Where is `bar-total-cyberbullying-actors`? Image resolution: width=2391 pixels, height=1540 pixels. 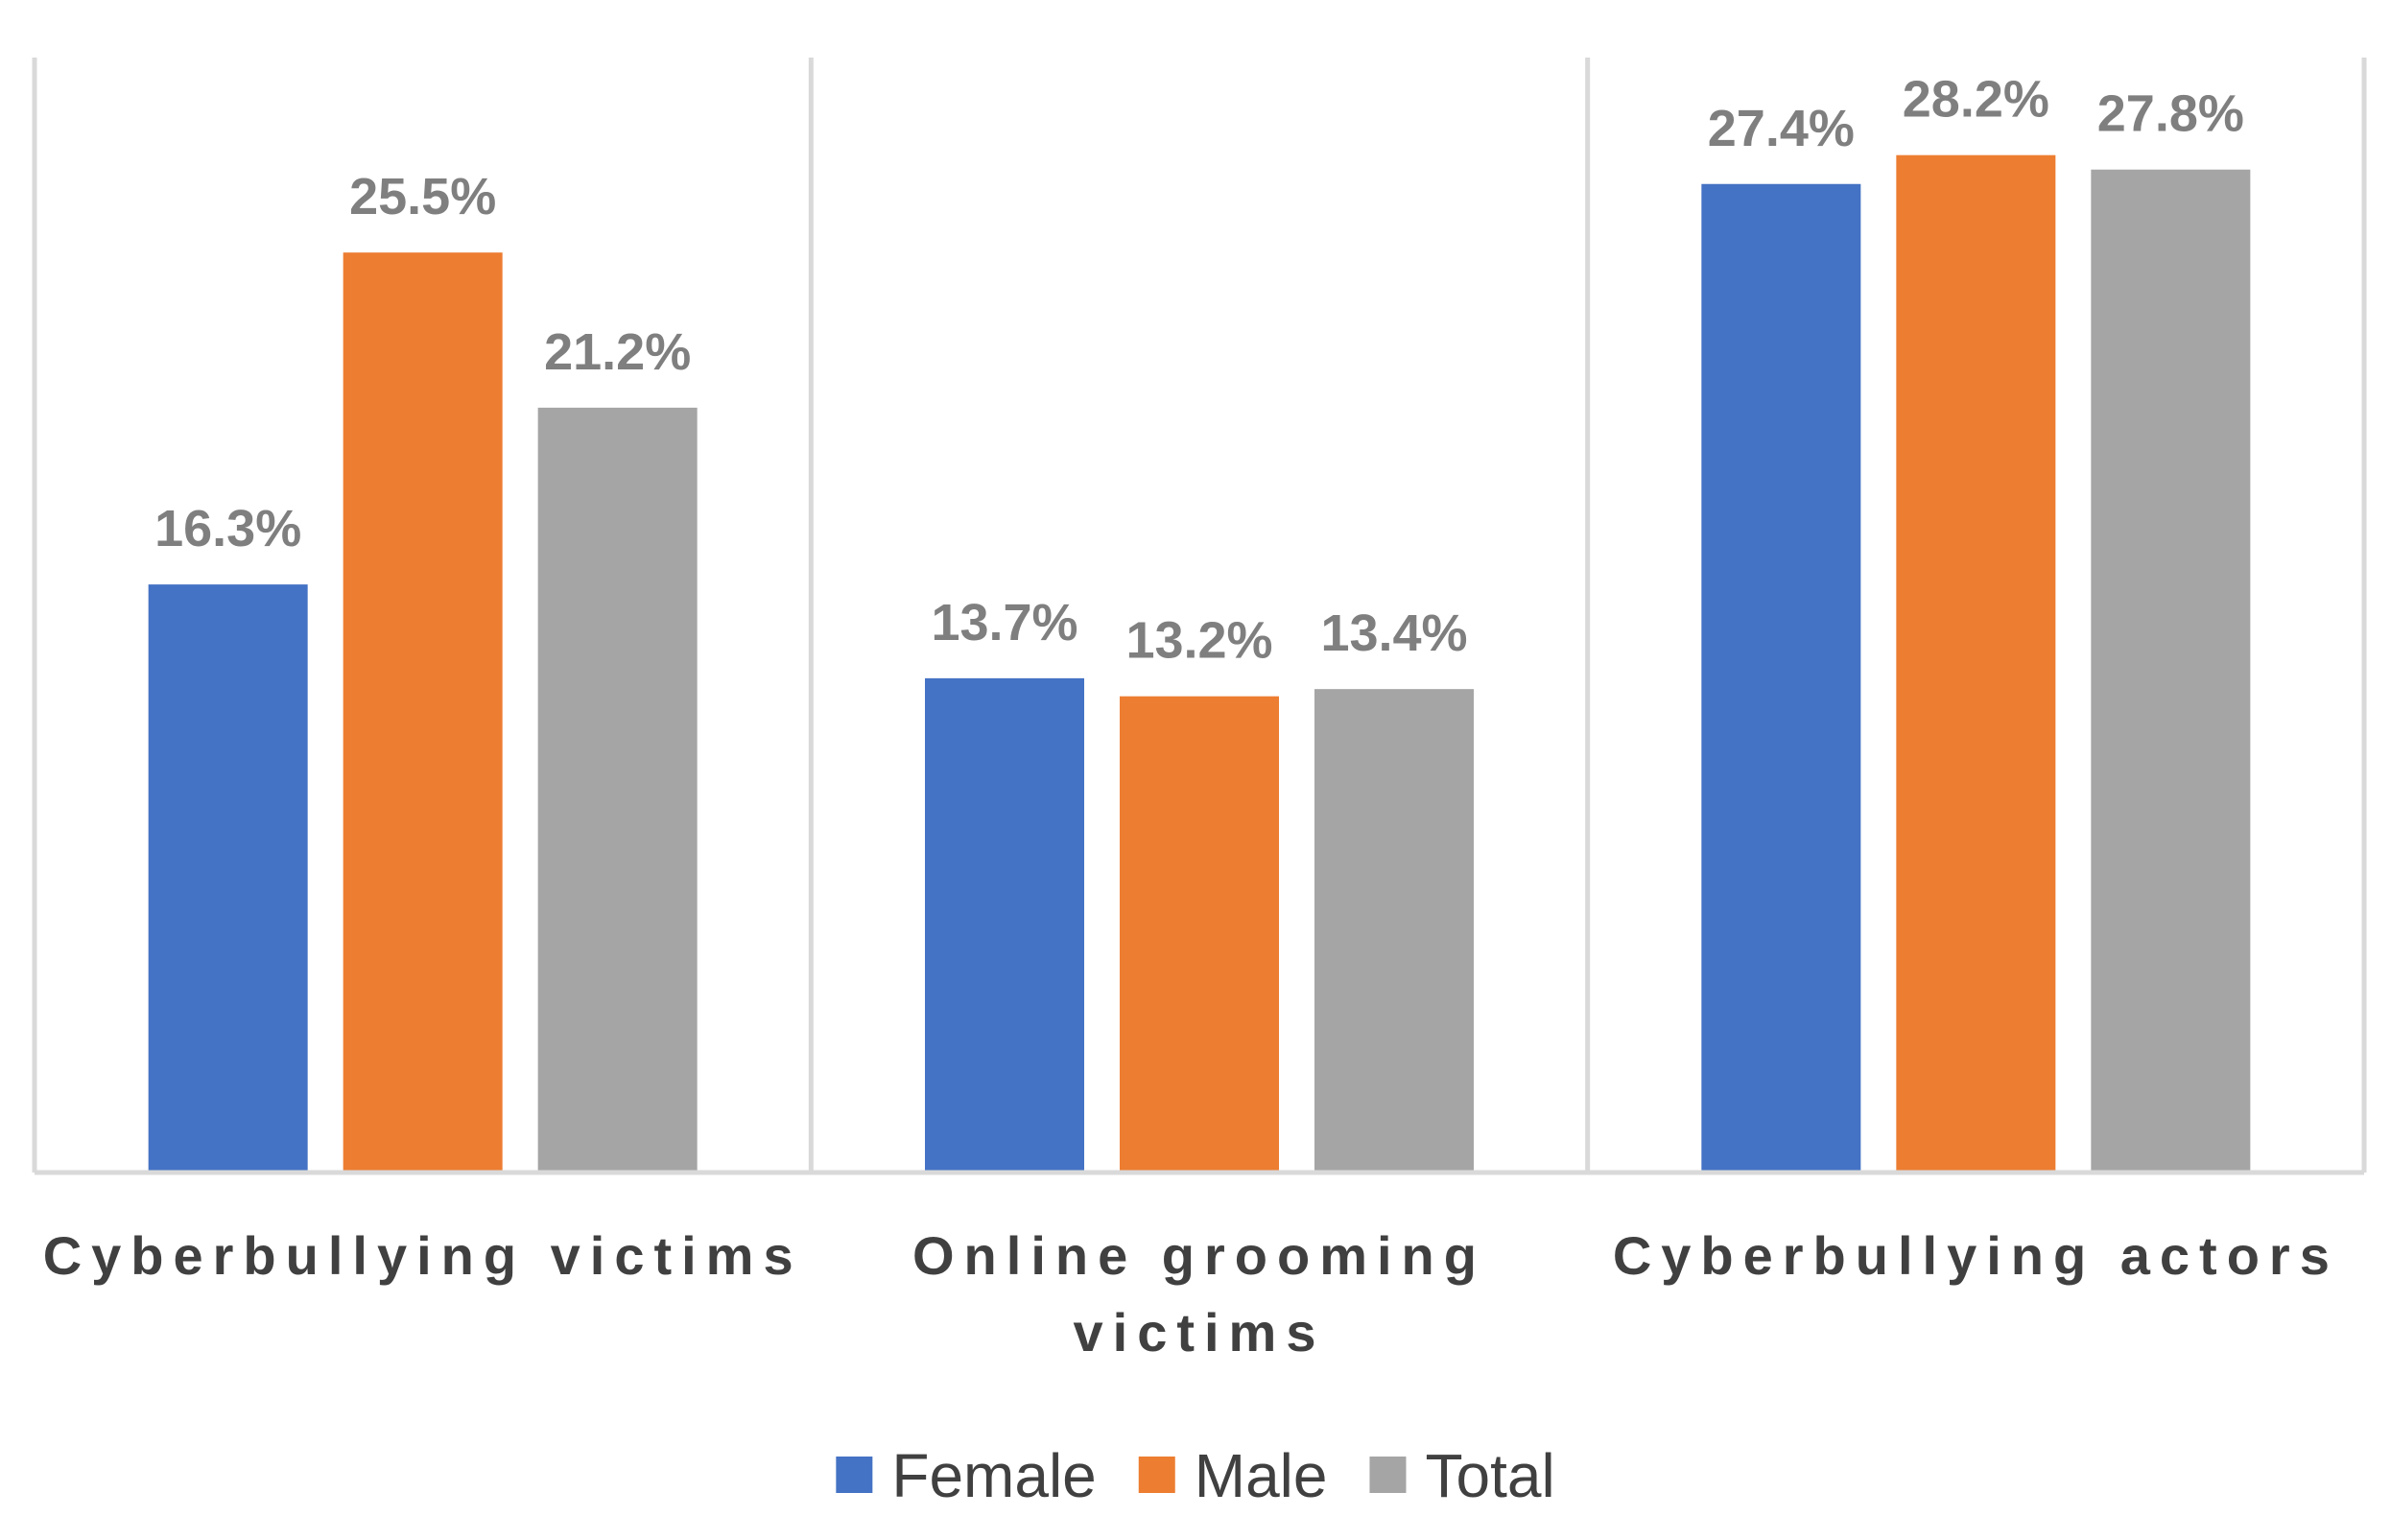 bar-total-cyberbullying-actors is located at coordinates (2171, 671).